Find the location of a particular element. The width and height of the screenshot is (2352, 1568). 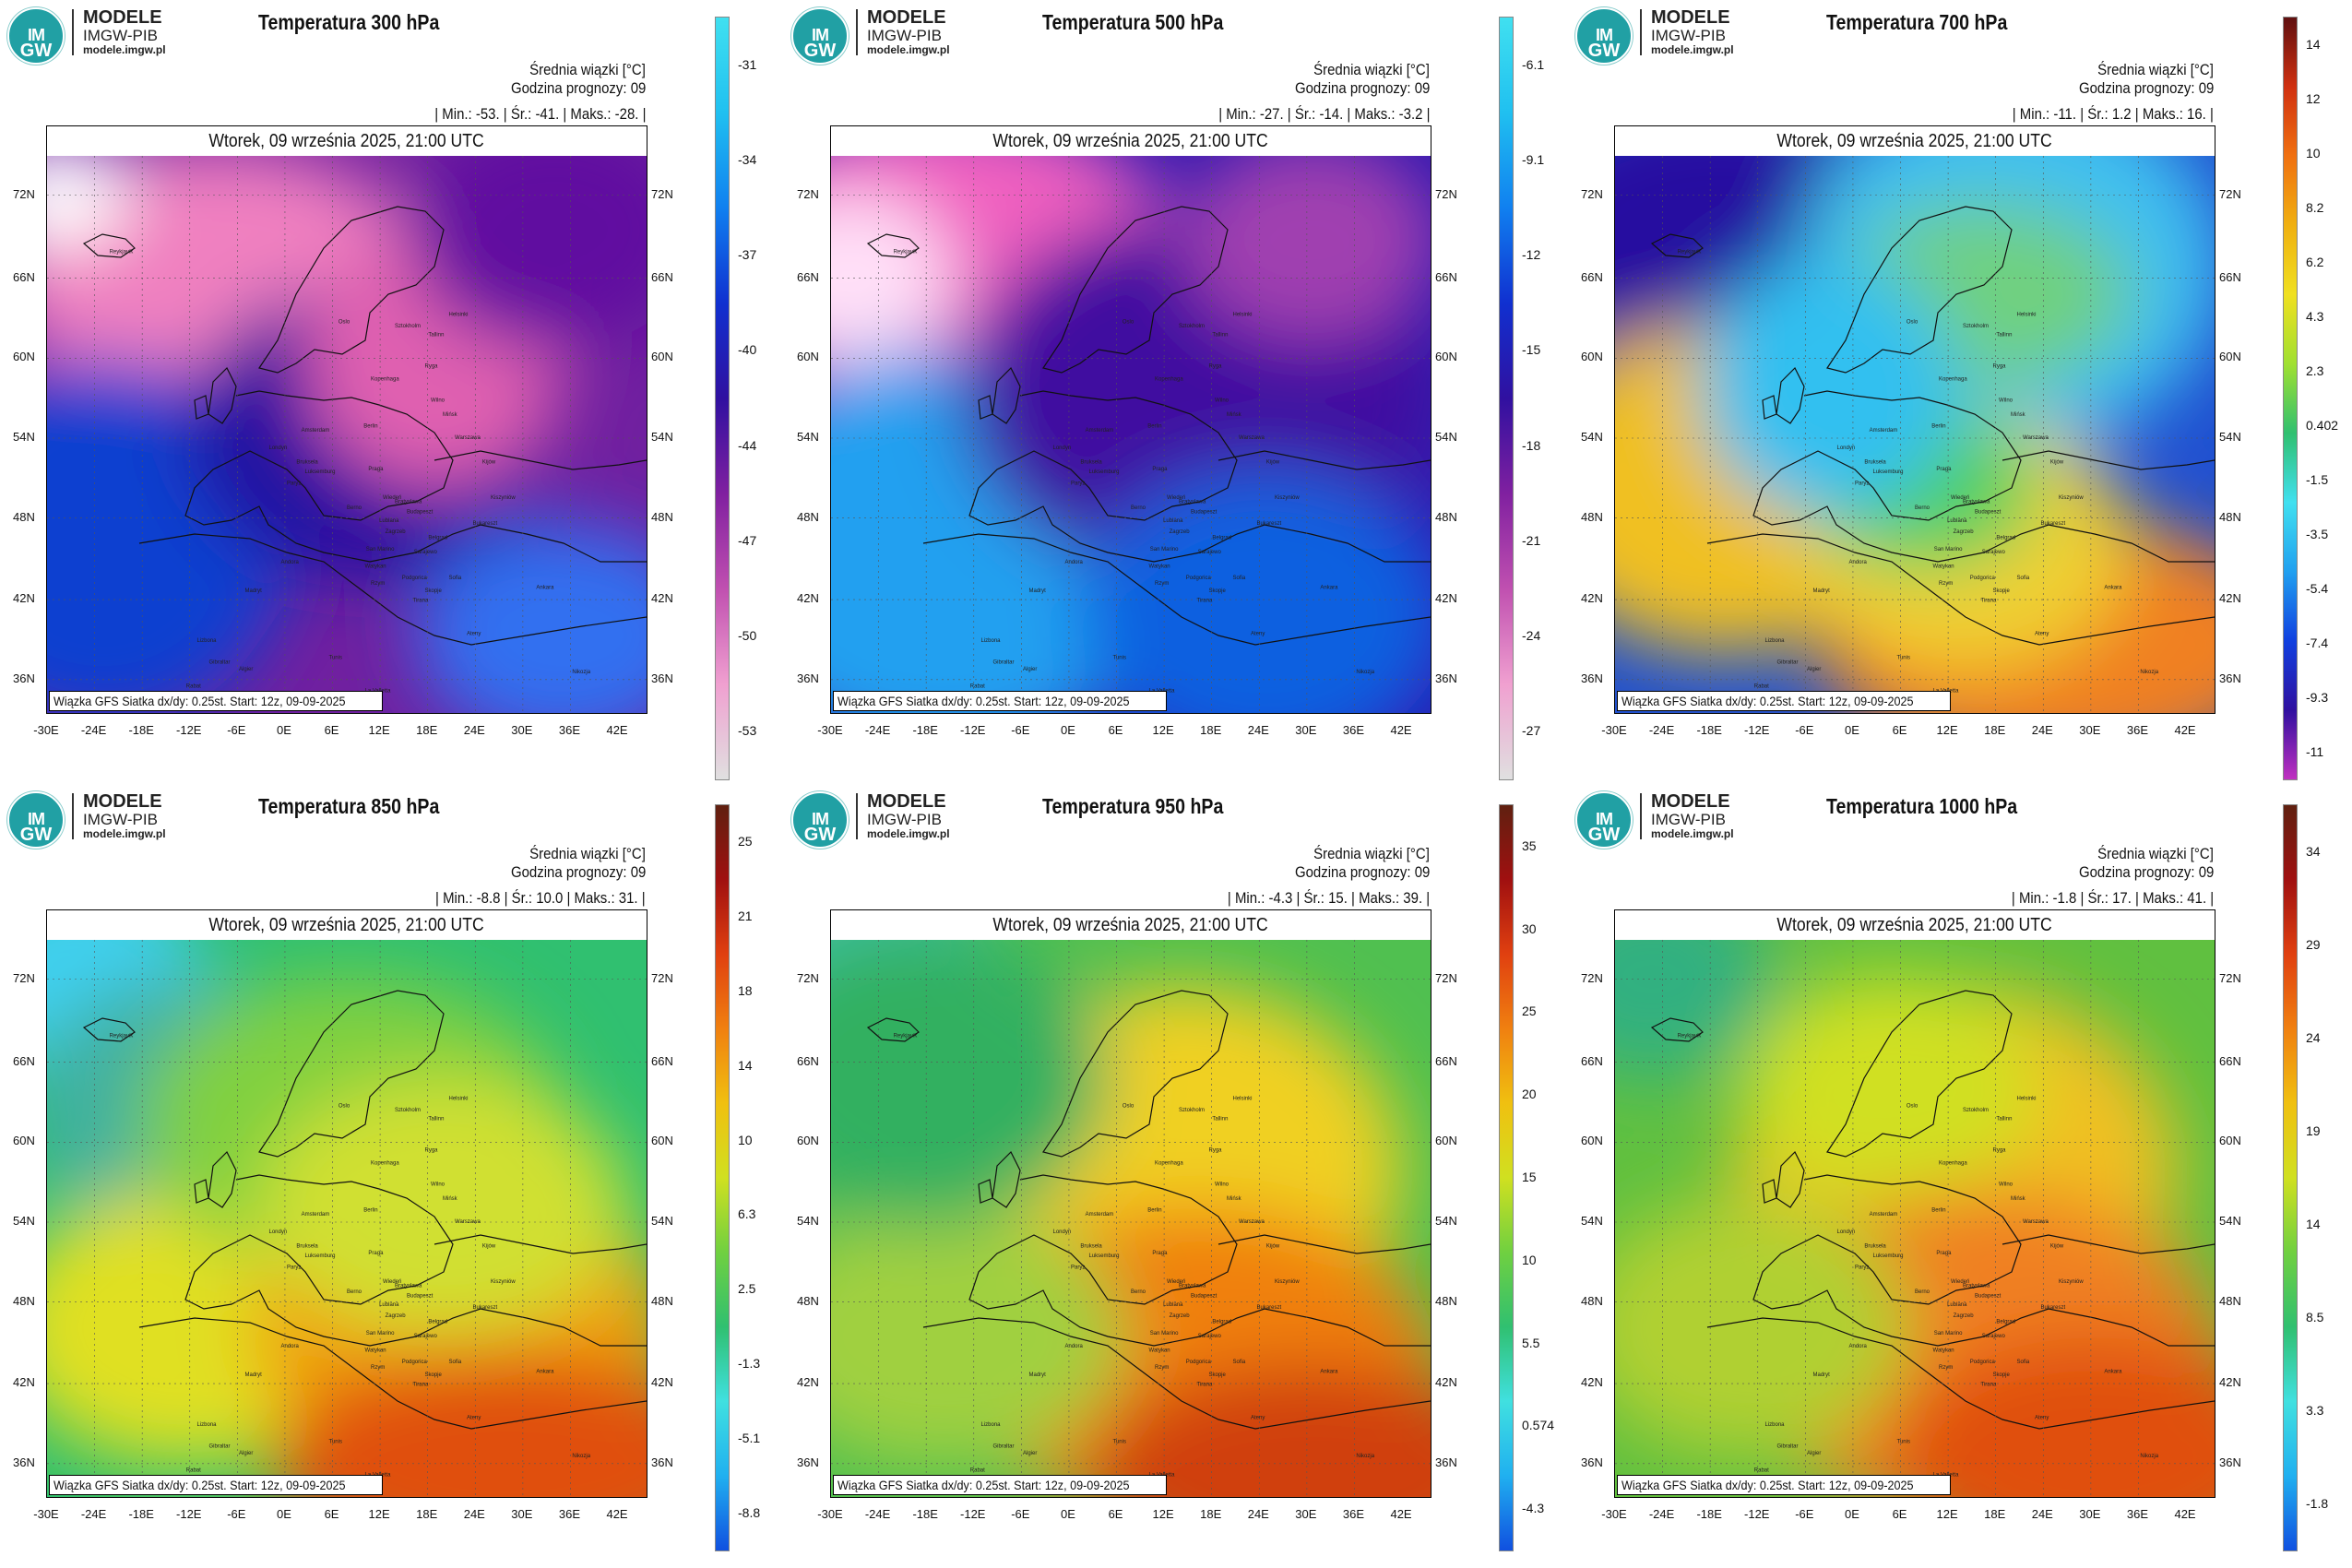

colorbar-label: 24 is located at coordinates (2313, 1037).